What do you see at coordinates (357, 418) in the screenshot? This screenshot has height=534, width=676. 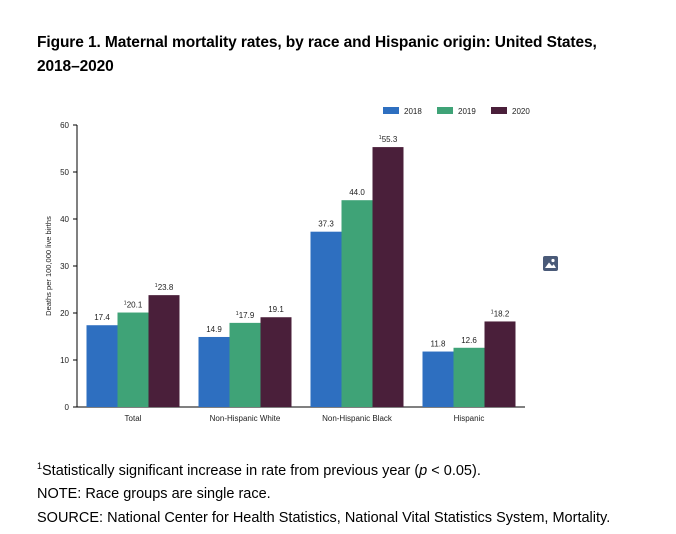 I see `x-tick-label: Non-Hispanic Black` at bounding box center [357, 418].